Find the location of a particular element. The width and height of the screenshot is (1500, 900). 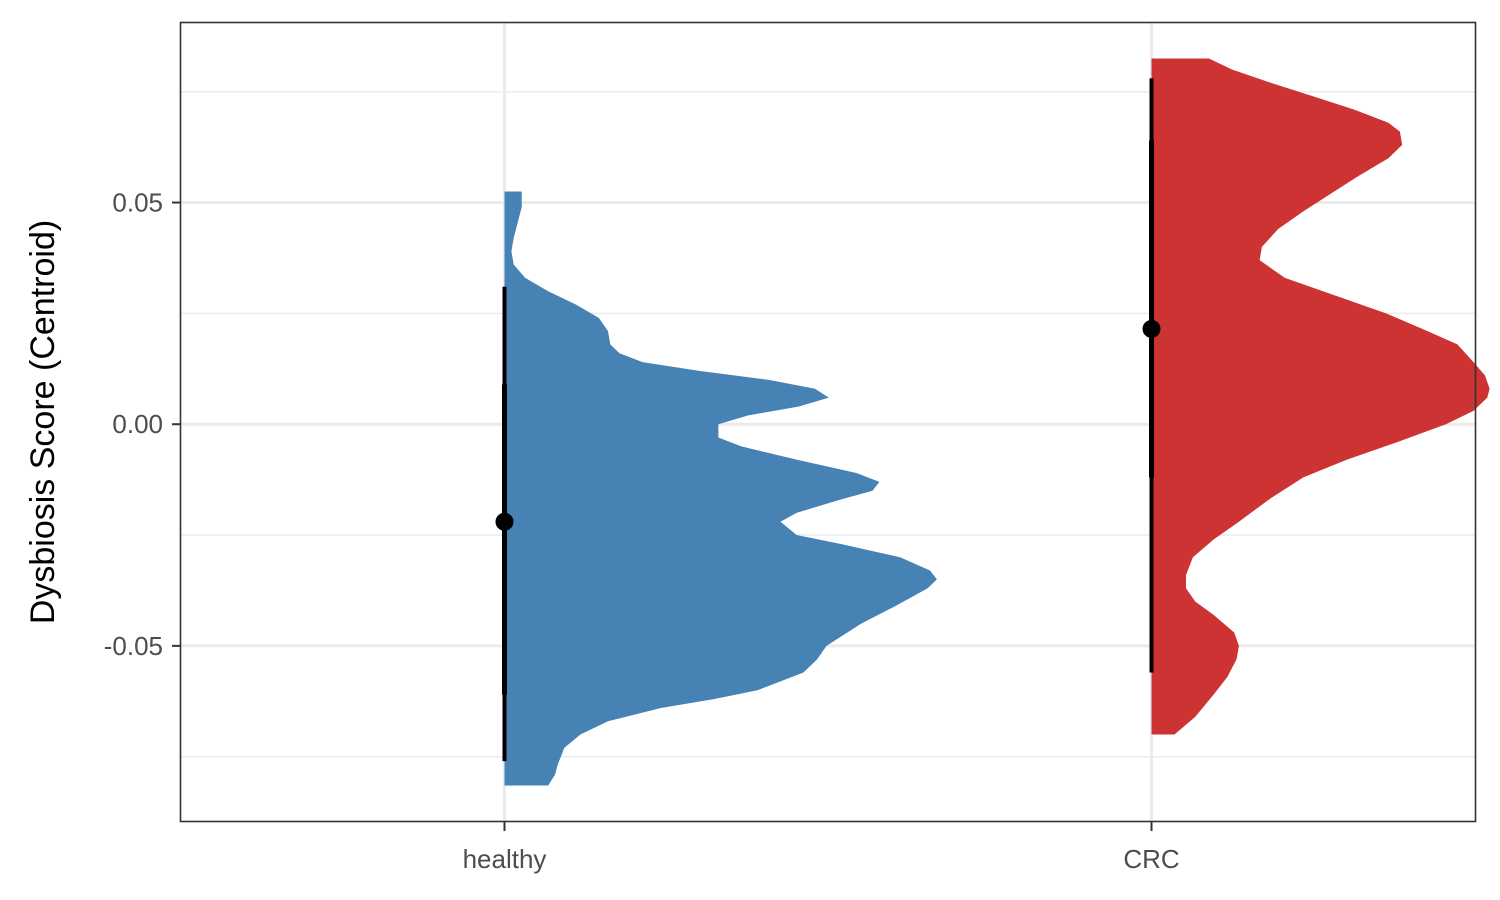

x-tick-label-healthy: healthy is located at coordinates (505, 859).